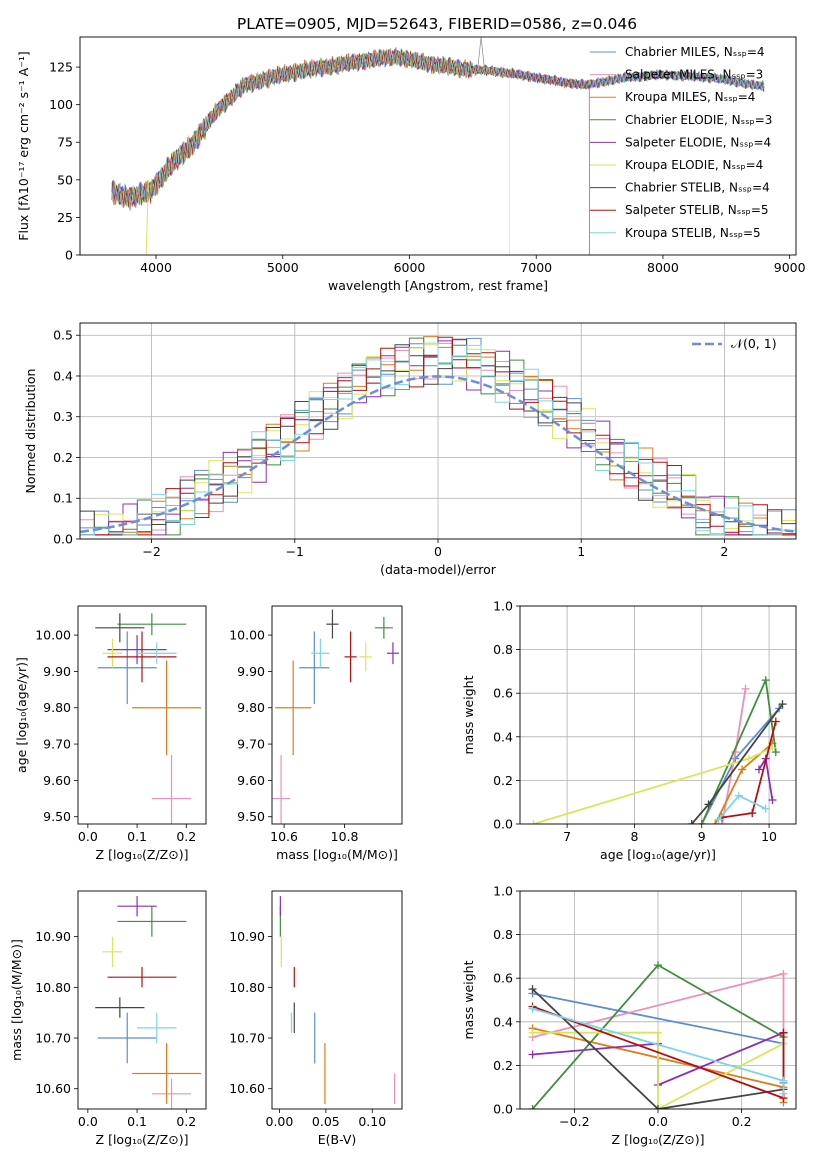  Describe the element at coordinates (438, 551) in the screenshot. I see `x-tick-label: 0` at that location.